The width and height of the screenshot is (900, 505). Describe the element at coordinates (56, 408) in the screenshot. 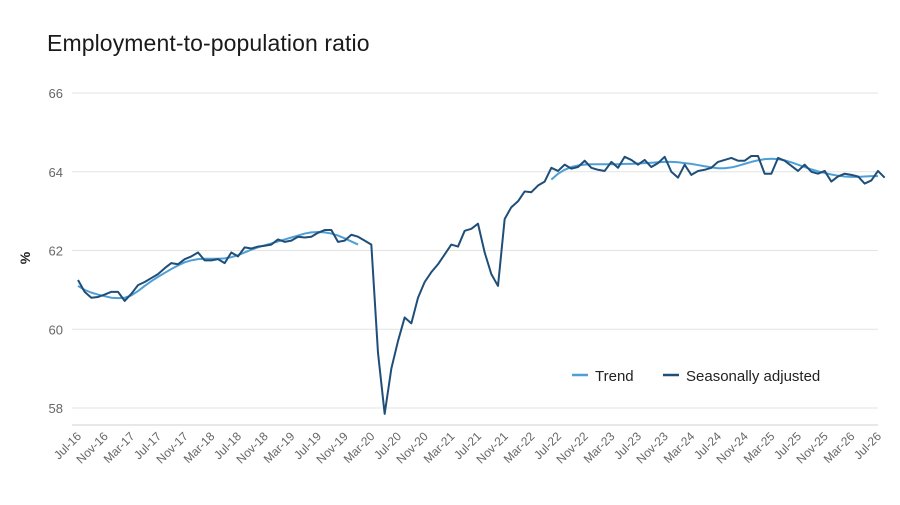

I see `y-tick-label: 58` at that location.